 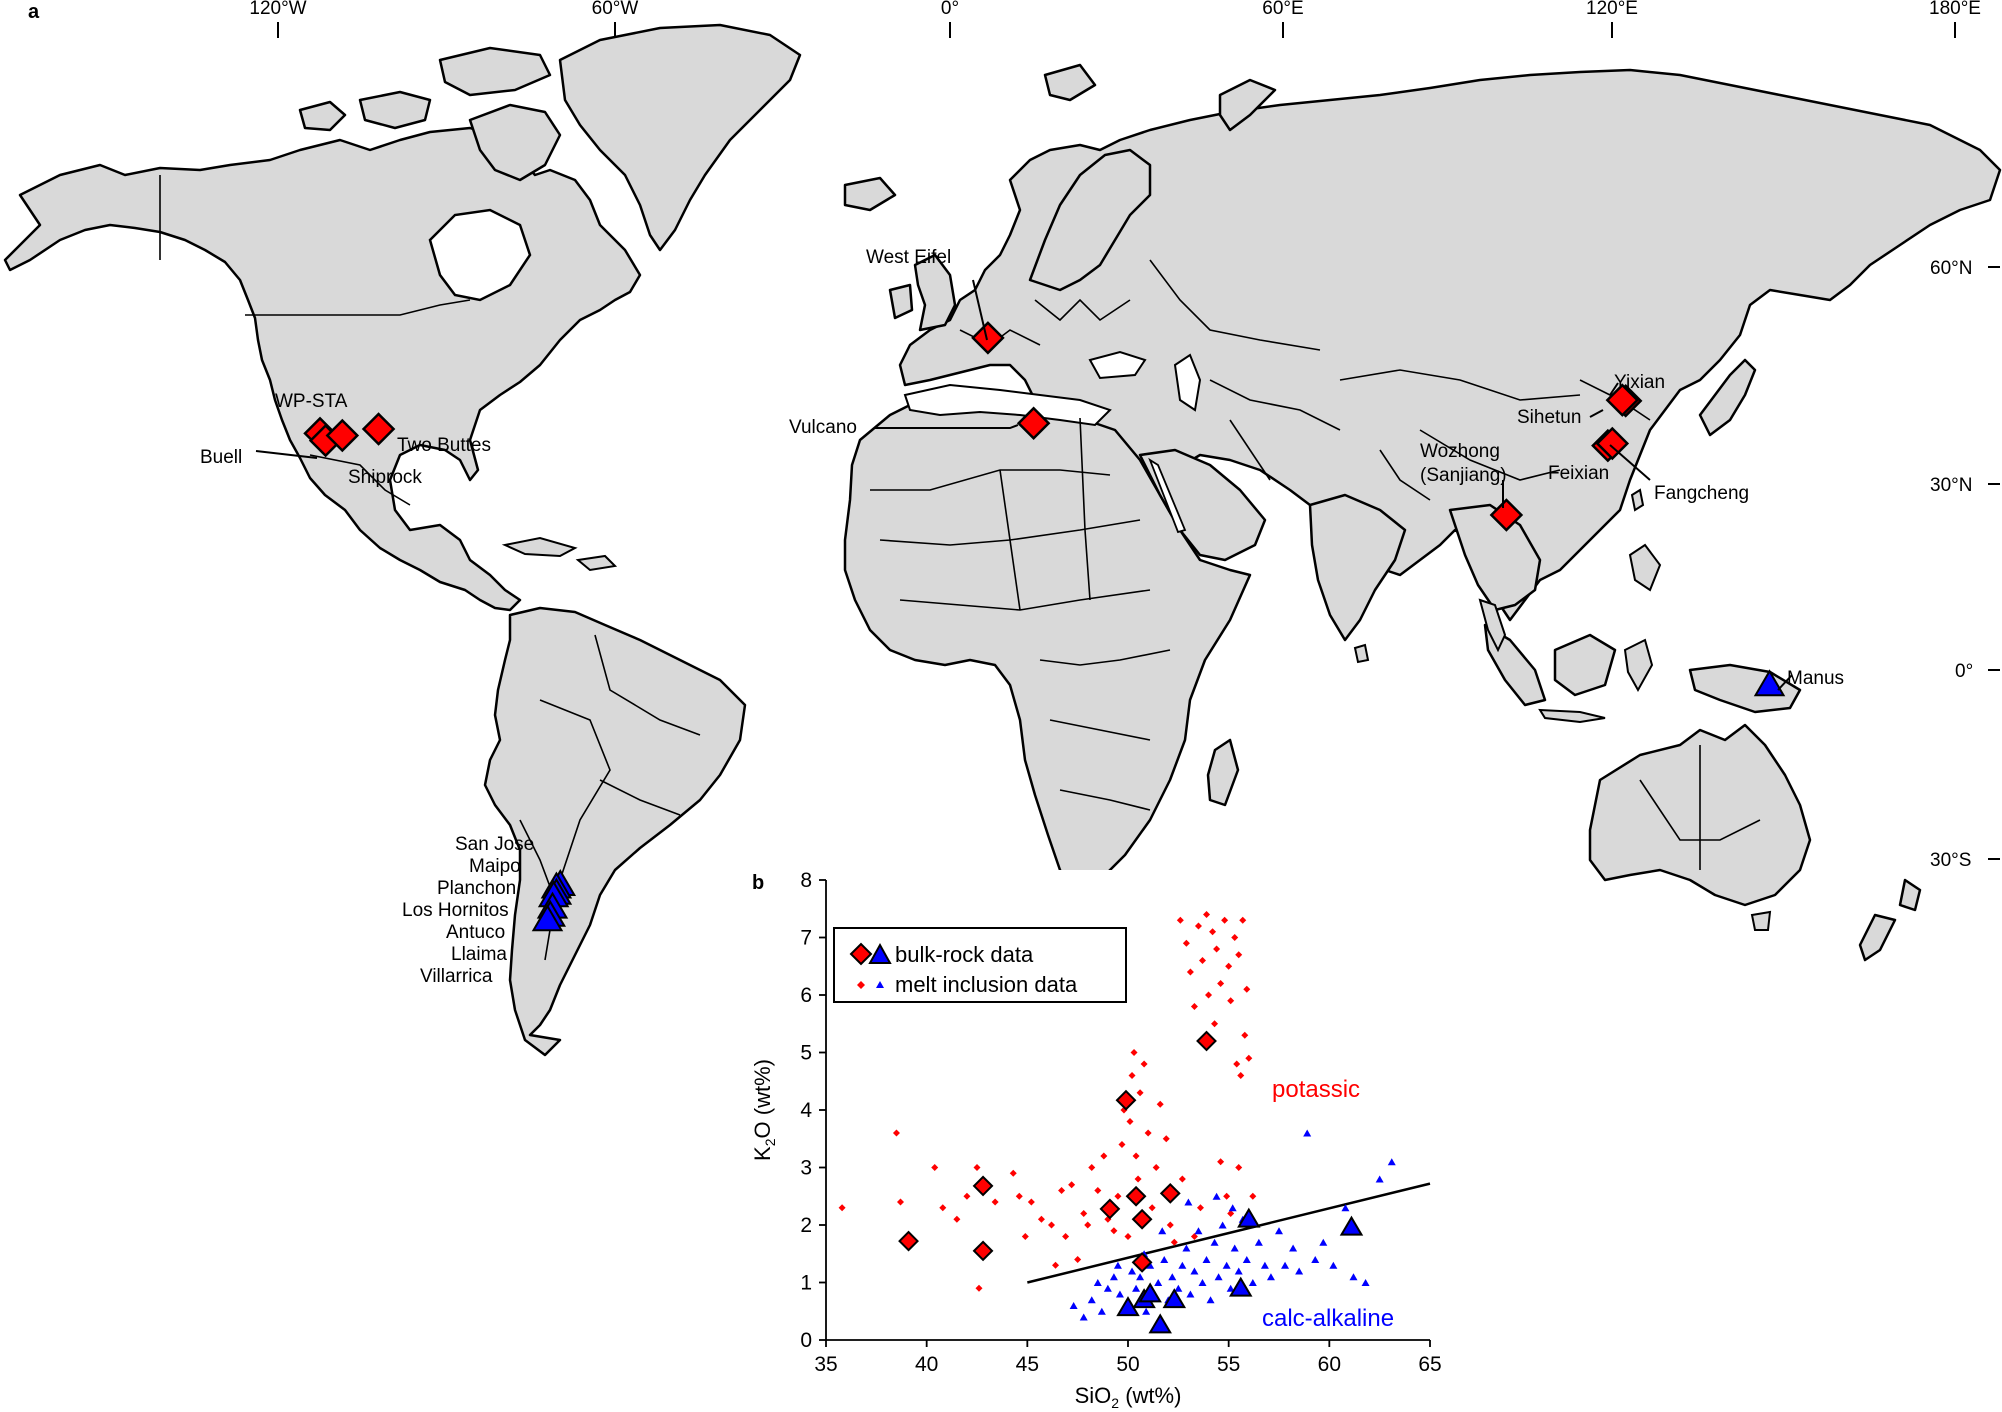 I want to click on sri-lanka-island, so click(x=1361, y=653).